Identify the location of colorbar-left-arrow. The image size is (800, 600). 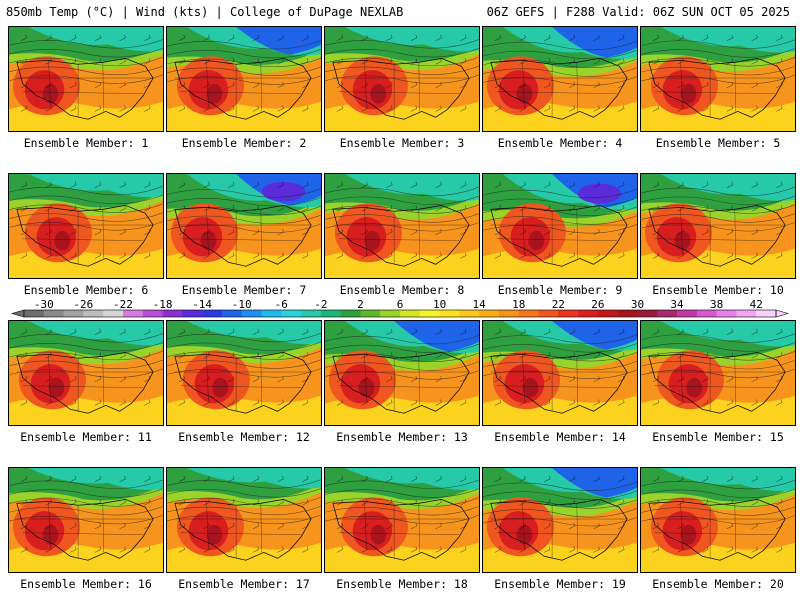
(17, 313).